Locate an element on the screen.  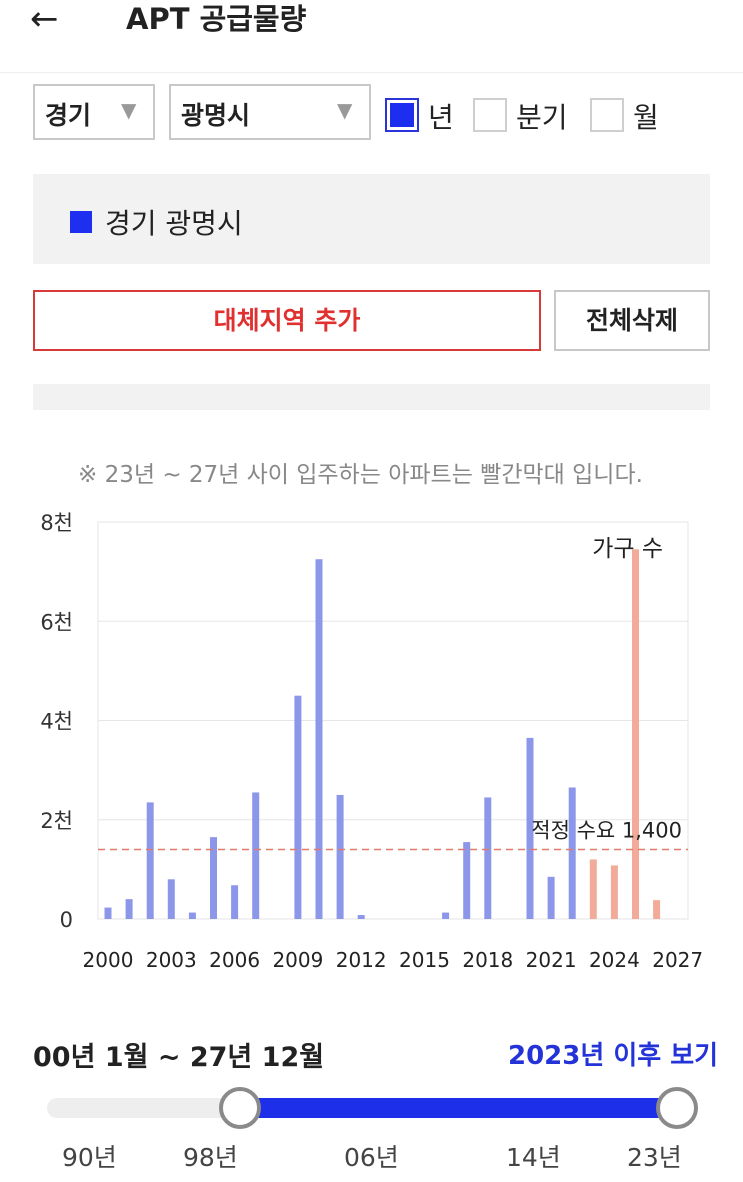
province-select: 경기 ▼ is located at coordinates (94, 112).